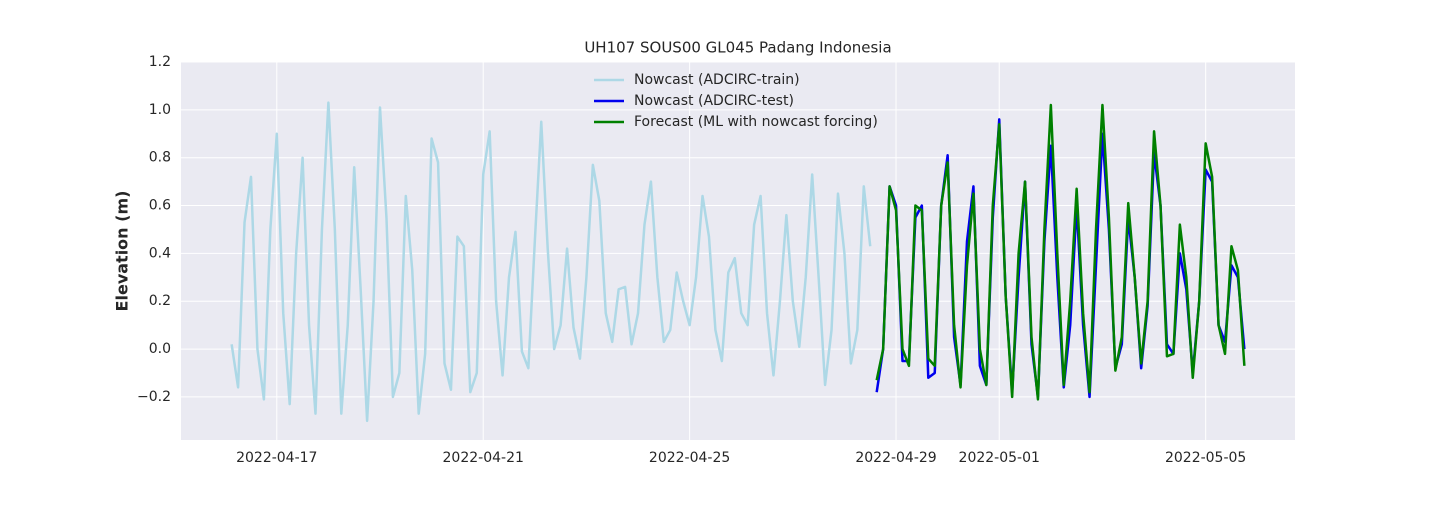  What do you see at coordinates (160, 349) in the screenshot?
I see `y-tick-label: 0.0` at bounding box center [160, 349].